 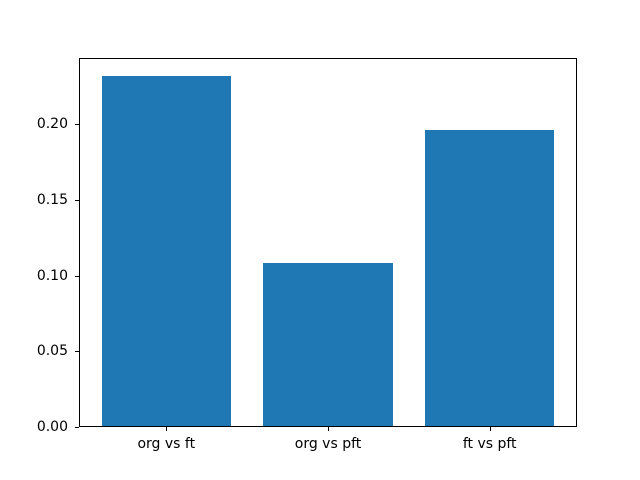 I want to click on x-tick-label: ft vs pft, so click(x=489, y=444).